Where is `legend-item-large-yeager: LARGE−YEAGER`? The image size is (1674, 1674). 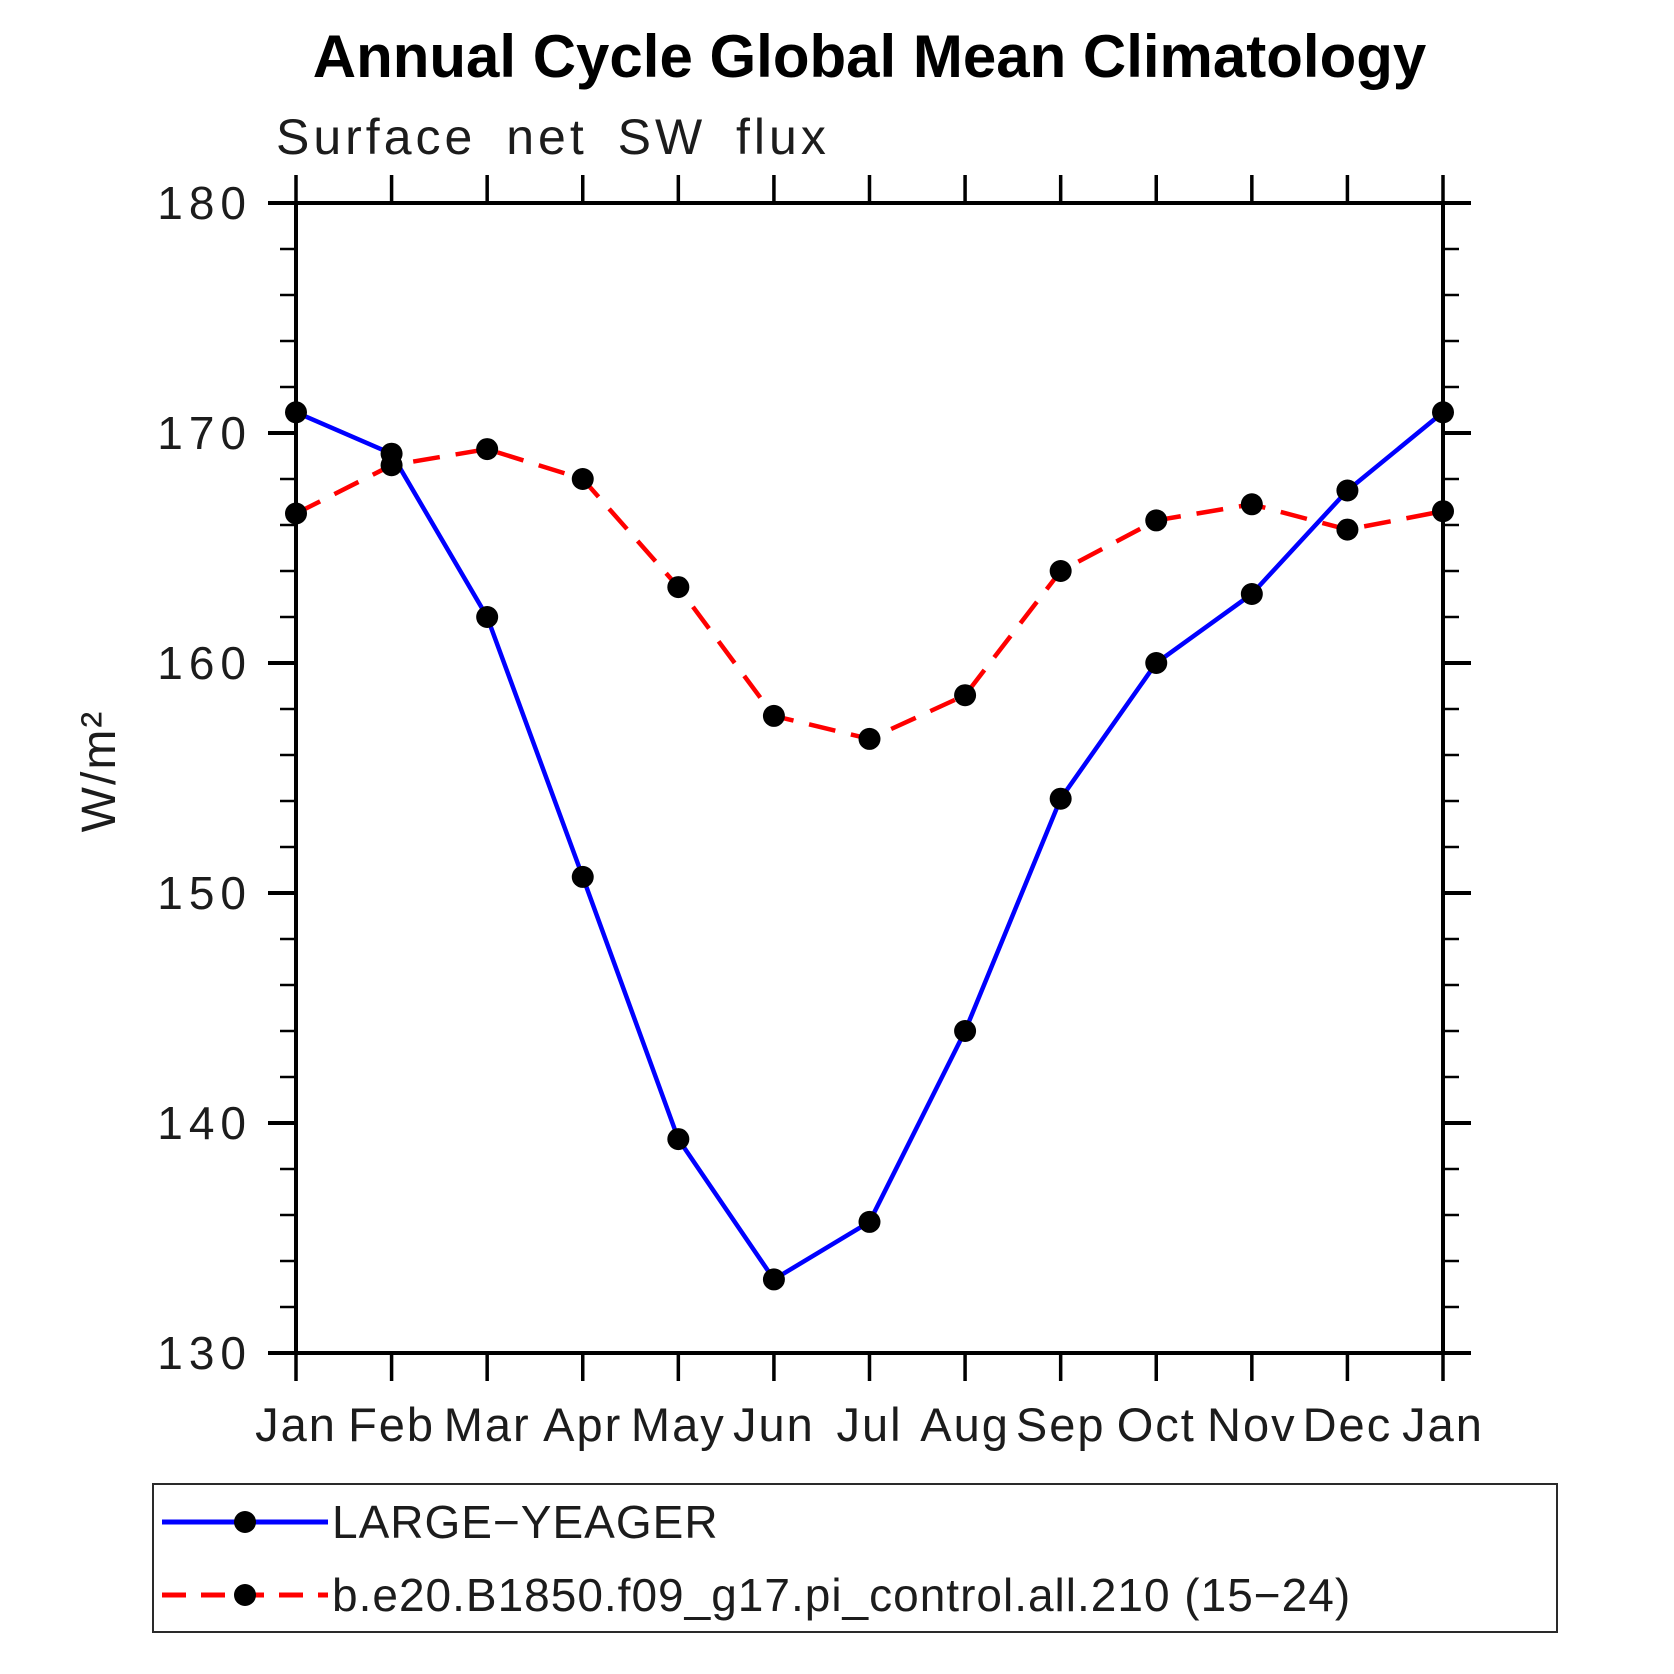 legend-item-large-yeager: LARGE−YEAGER is located at coordinates (855, 1521).